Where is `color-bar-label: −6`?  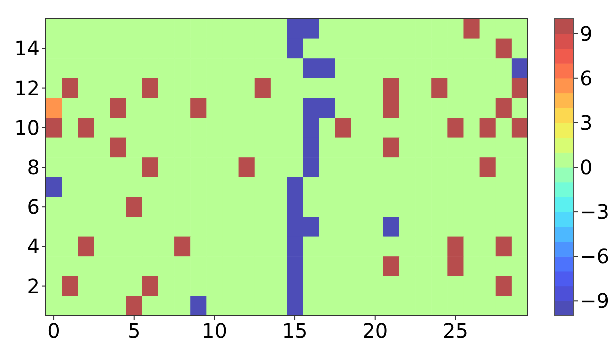
color-bar-label: −6 is located at coordinates (595, 256).